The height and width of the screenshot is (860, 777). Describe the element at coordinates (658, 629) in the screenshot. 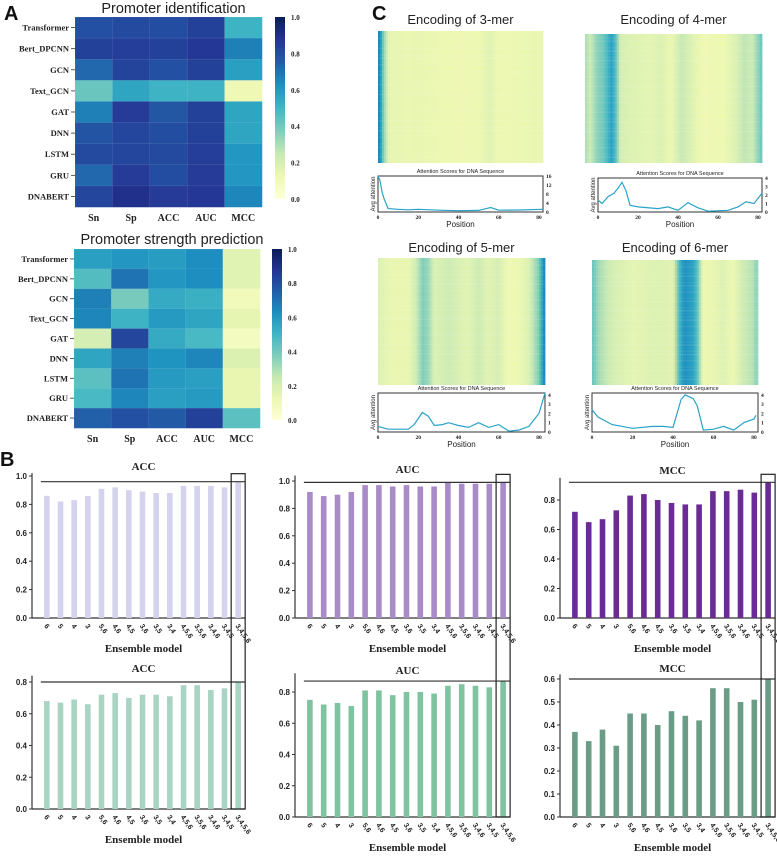

I see `x-tick-label: 4,5` at that location.